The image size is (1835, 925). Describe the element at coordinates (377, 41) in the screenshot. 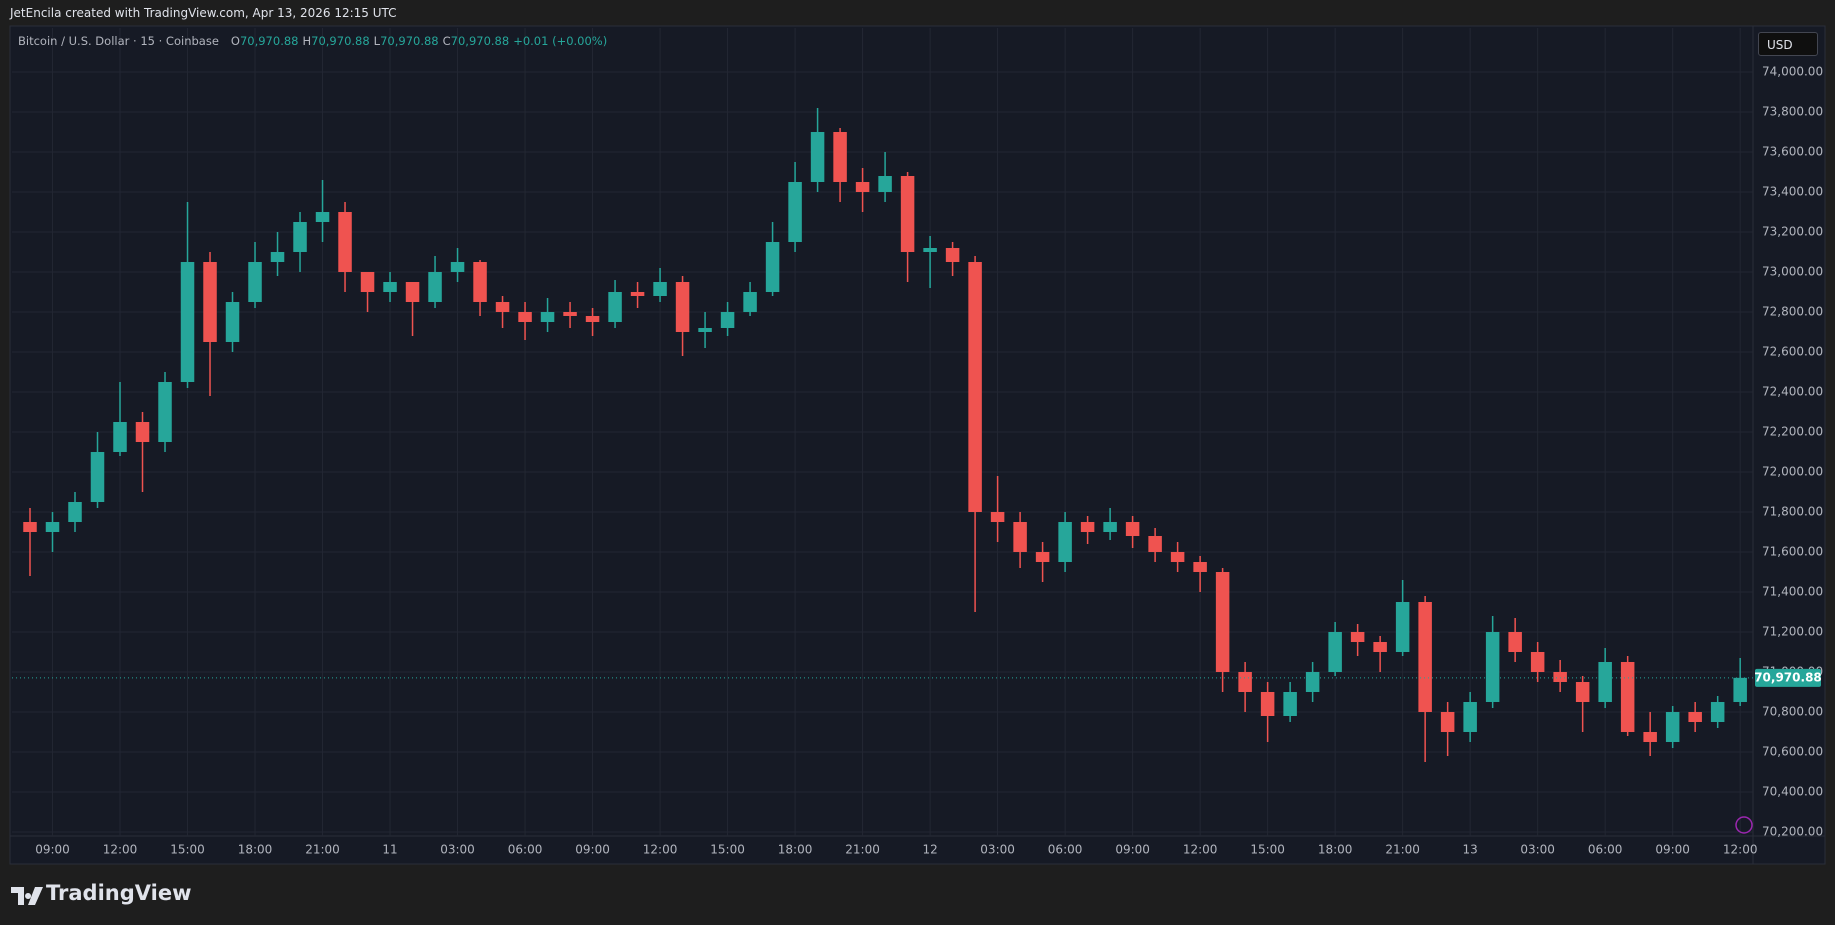

I see `l: L` at that location.